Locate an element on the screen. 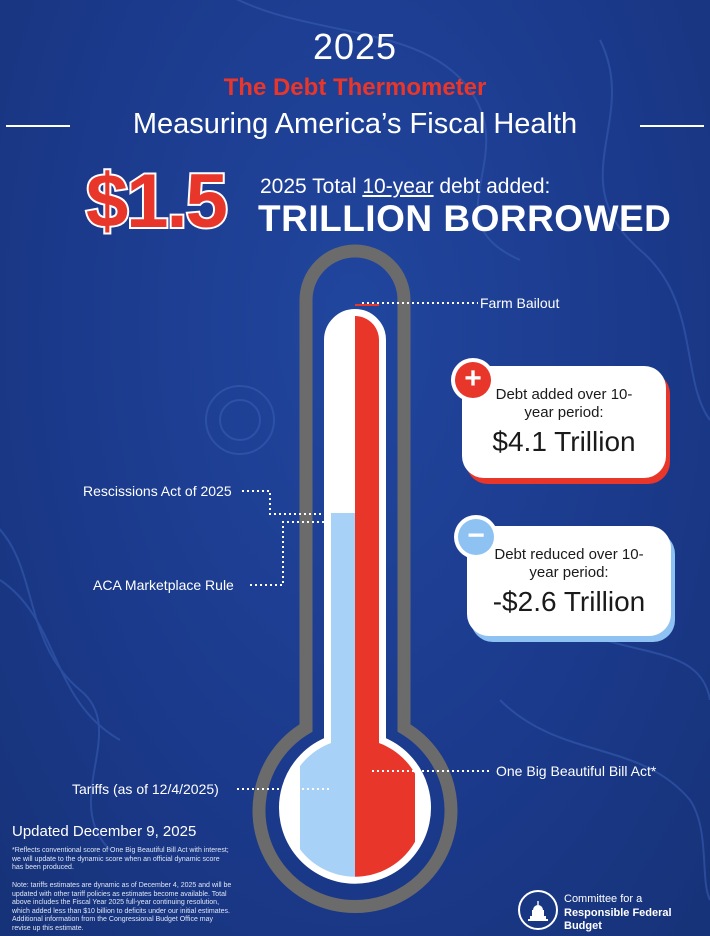  subtitle: Measuring America’s Fiscal Health is located at coordinates (355, 124).